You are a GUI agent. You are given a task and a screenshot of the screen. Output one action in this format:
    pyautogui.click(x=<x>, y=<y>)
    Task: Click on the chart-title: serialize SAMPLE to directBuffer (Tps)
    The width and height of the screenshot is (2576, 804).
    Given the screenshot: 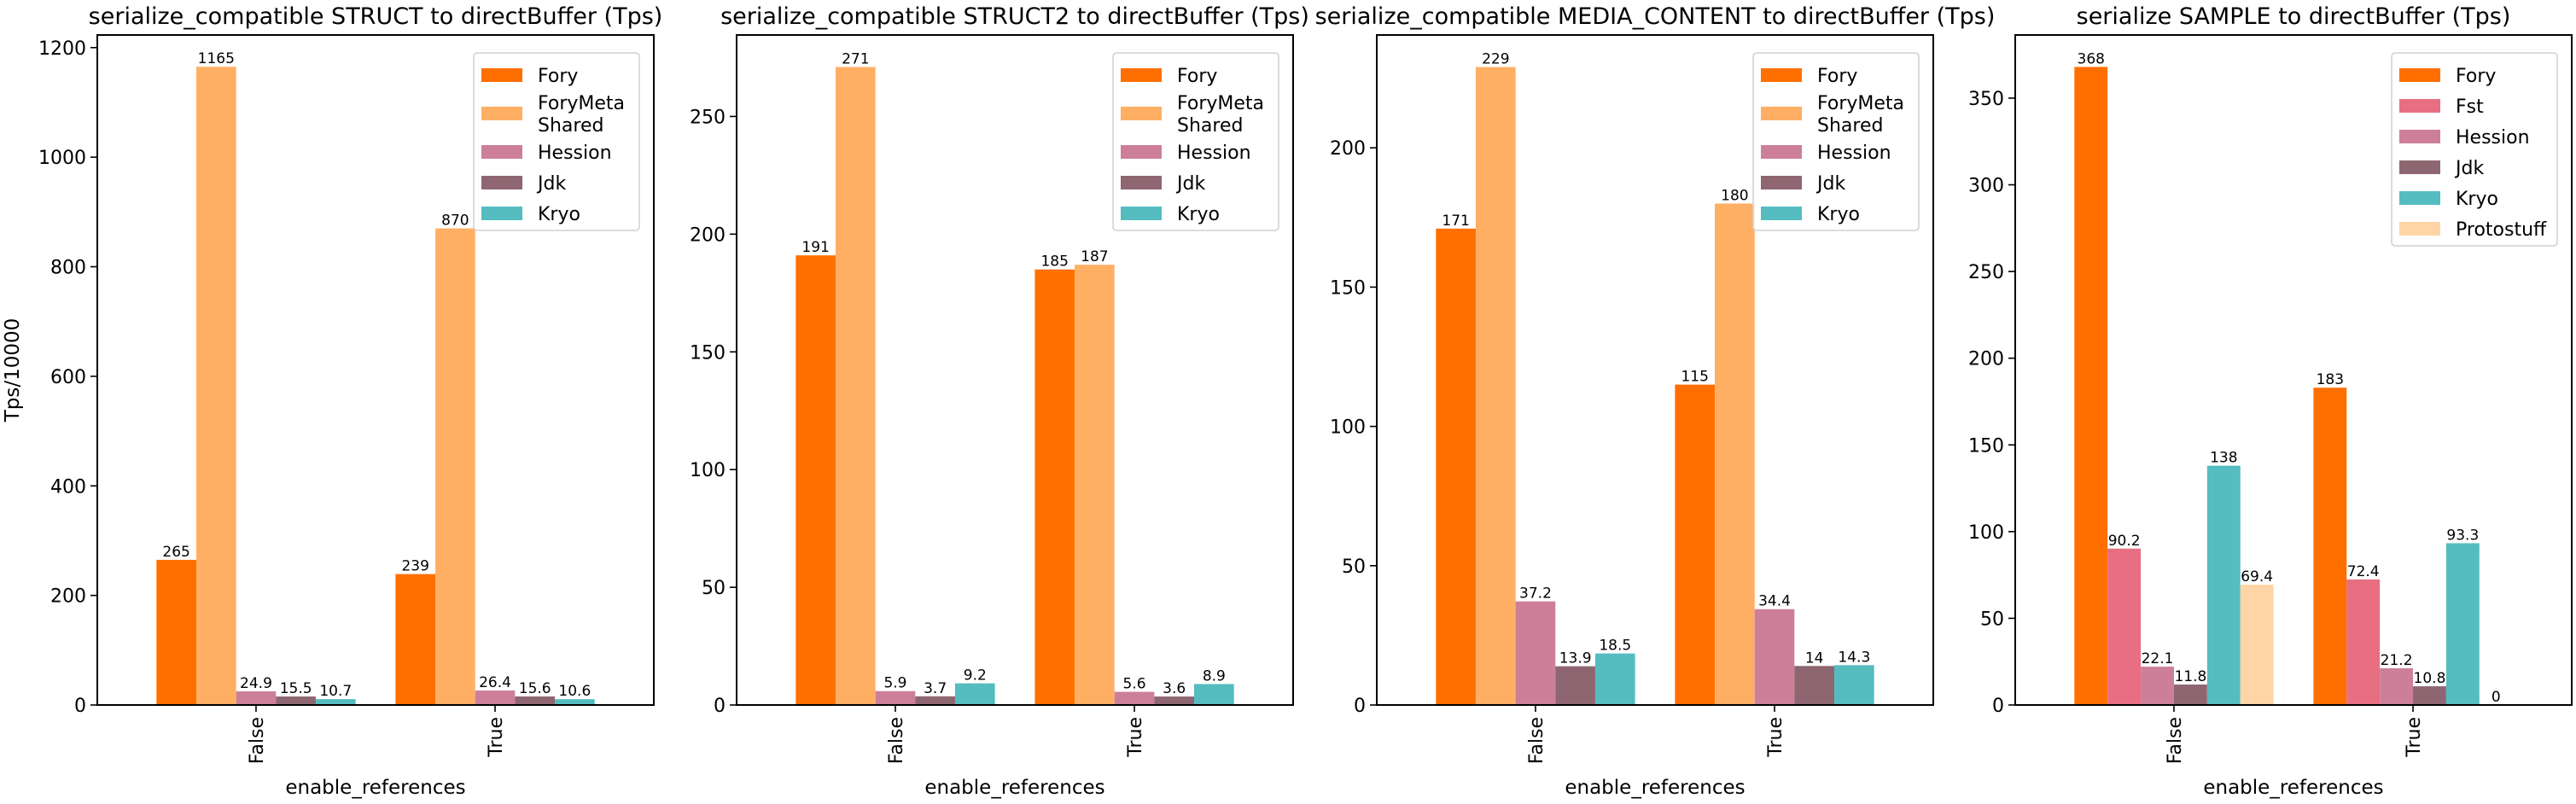 What is the action you would take?
    pyautogui.click(x=2294, y=16)
    